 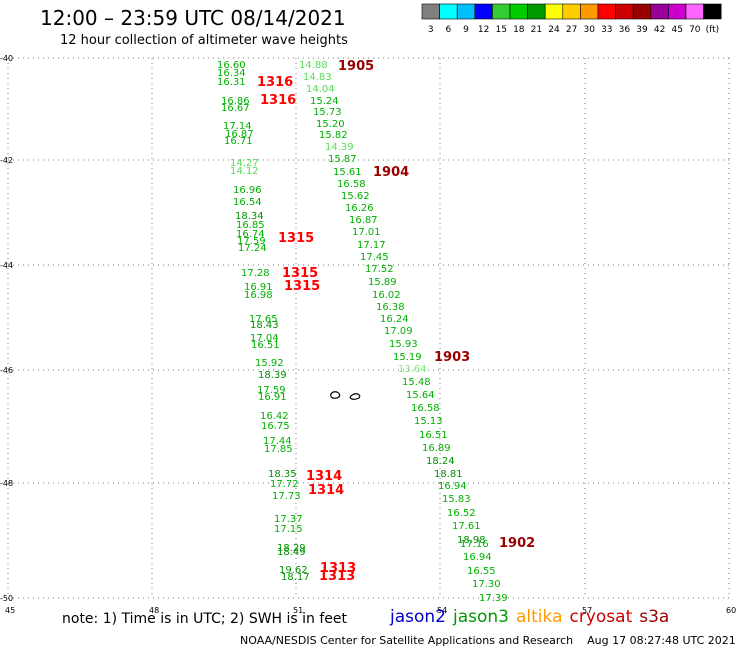 I want to click on swh-value: 16.91, so click(x=258, y=287).